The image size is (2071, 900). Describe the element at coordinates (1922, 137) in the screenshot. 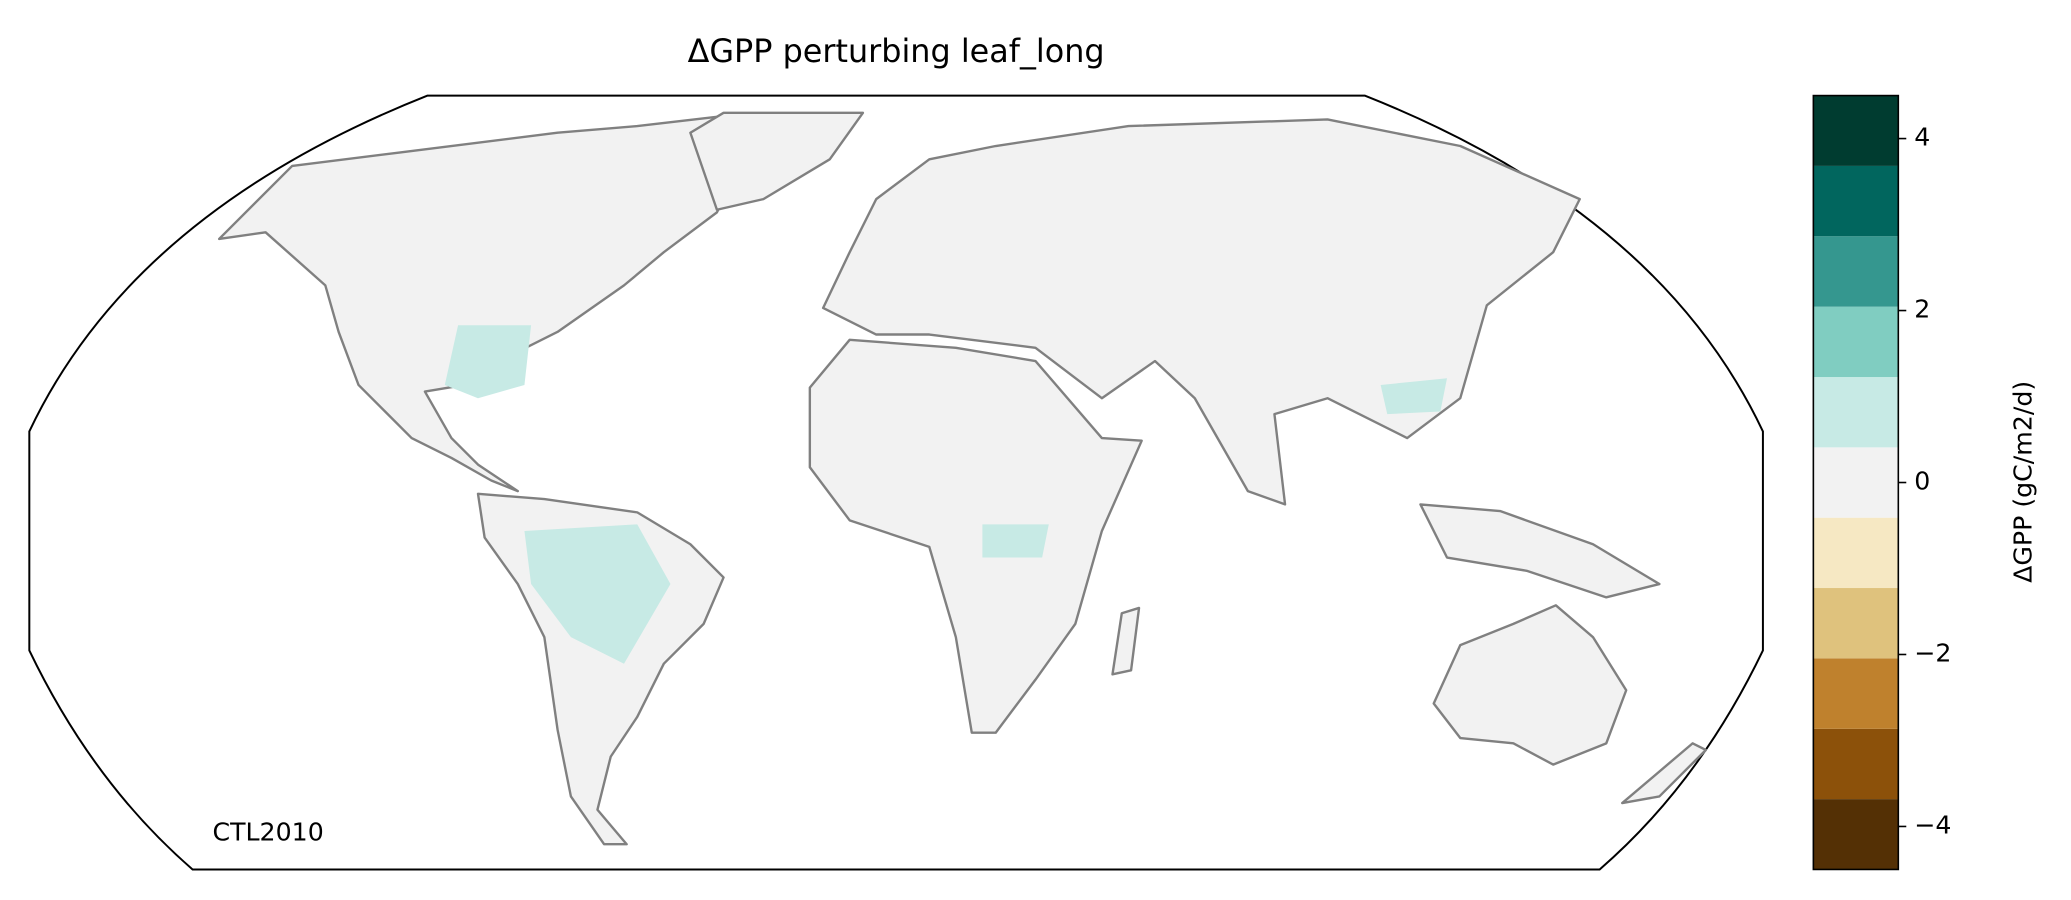

I see `colorbar-tick-label: 4` at that location.